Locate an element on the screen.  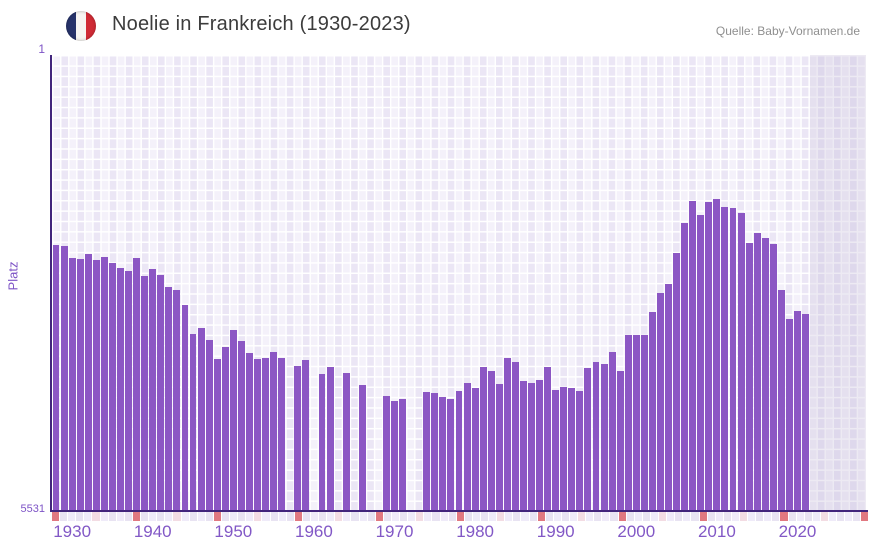
bar-1984 is located at coordinates (491, 440).